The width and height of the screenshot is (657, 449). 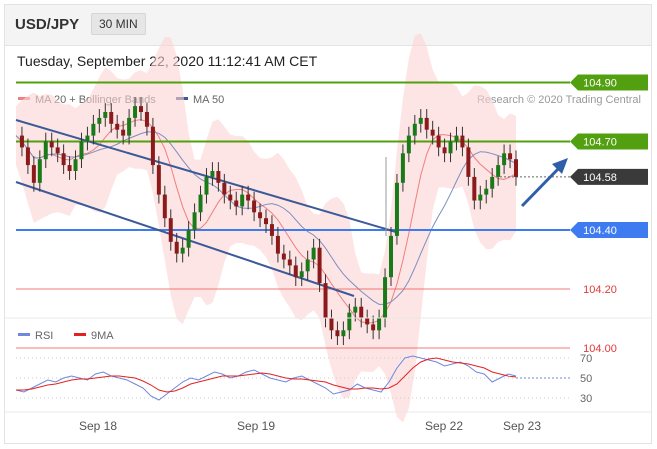 What do you see at coordinates (328, 422) in the screenshot?
I see `x-axis: Sep 18 Sep 19 Sep 22 Sep 23` at bounding box center [328, 422].